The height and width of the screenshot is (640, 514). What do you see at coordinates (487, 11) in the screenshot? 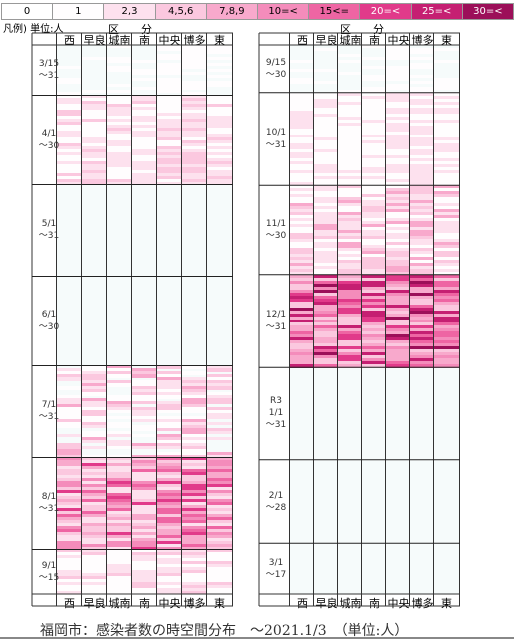
I see `legend-swatch-9: 30=<` at bounding box center [487, 11].